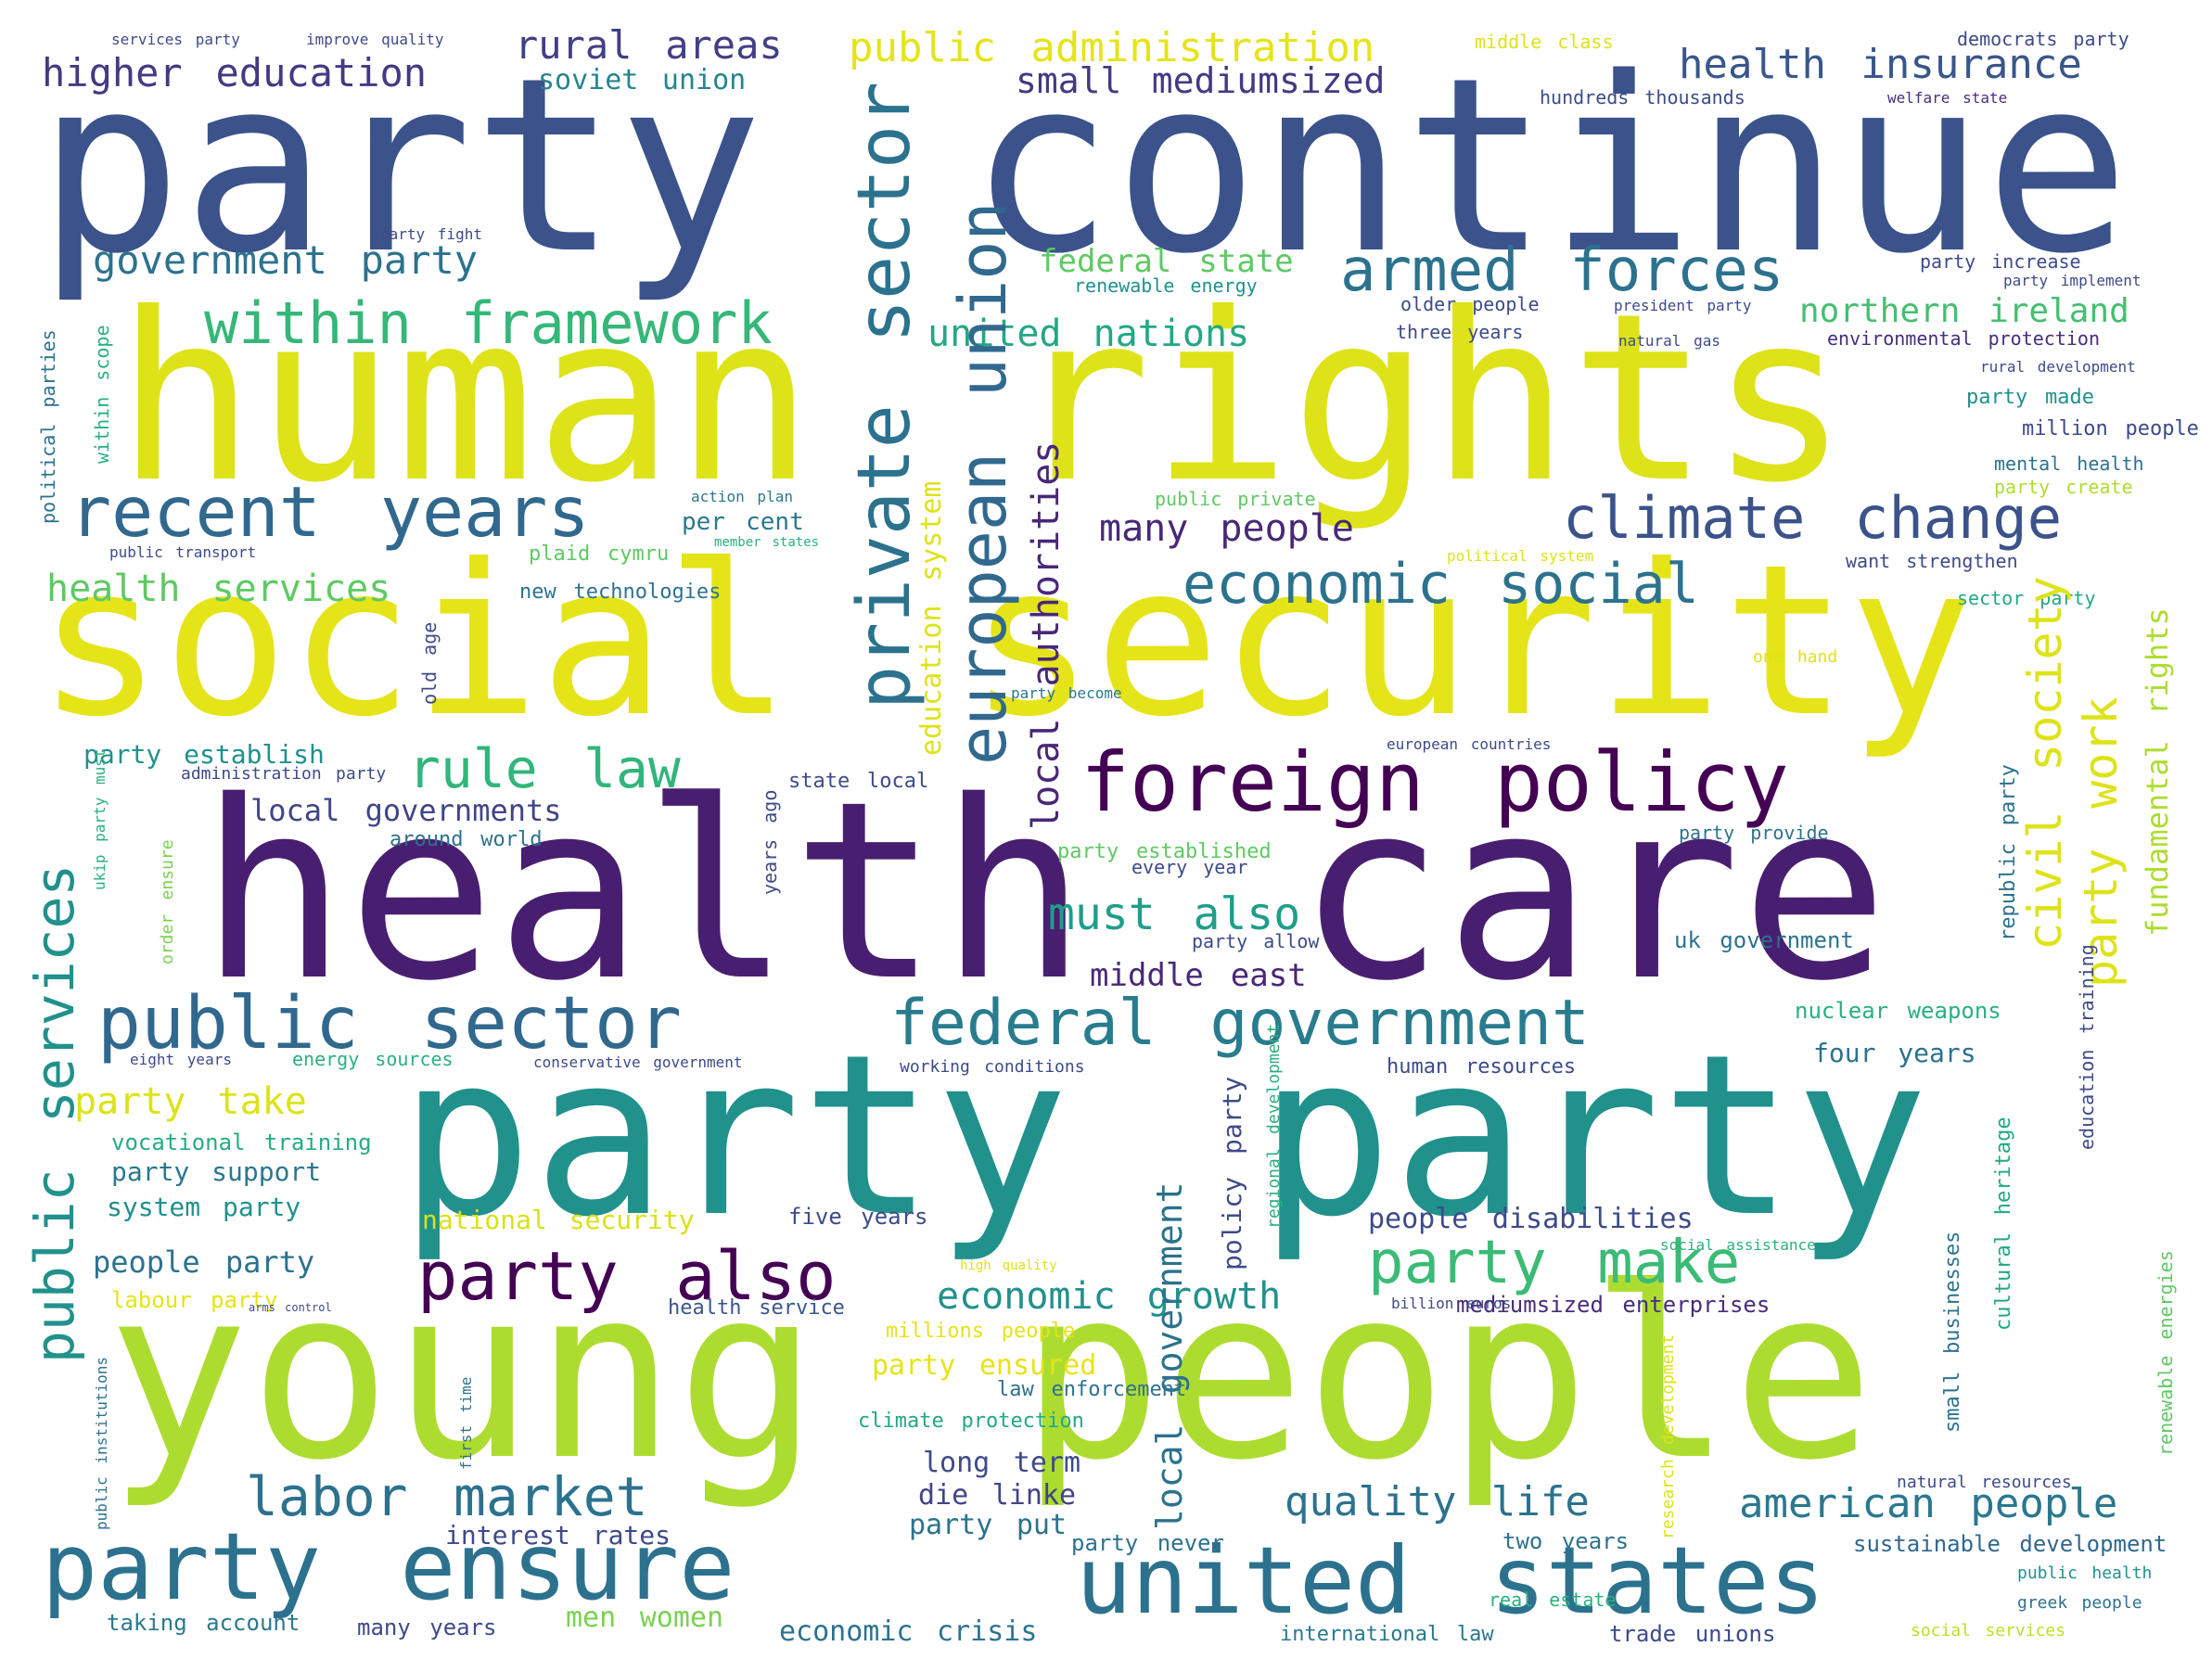 The height and width of the screenshot is (1672, 2212). What do you see at coordinates (1232, 1173) in the screenshot?
I see `word-vertical: policy party` at bounding box center [1232, 1173].